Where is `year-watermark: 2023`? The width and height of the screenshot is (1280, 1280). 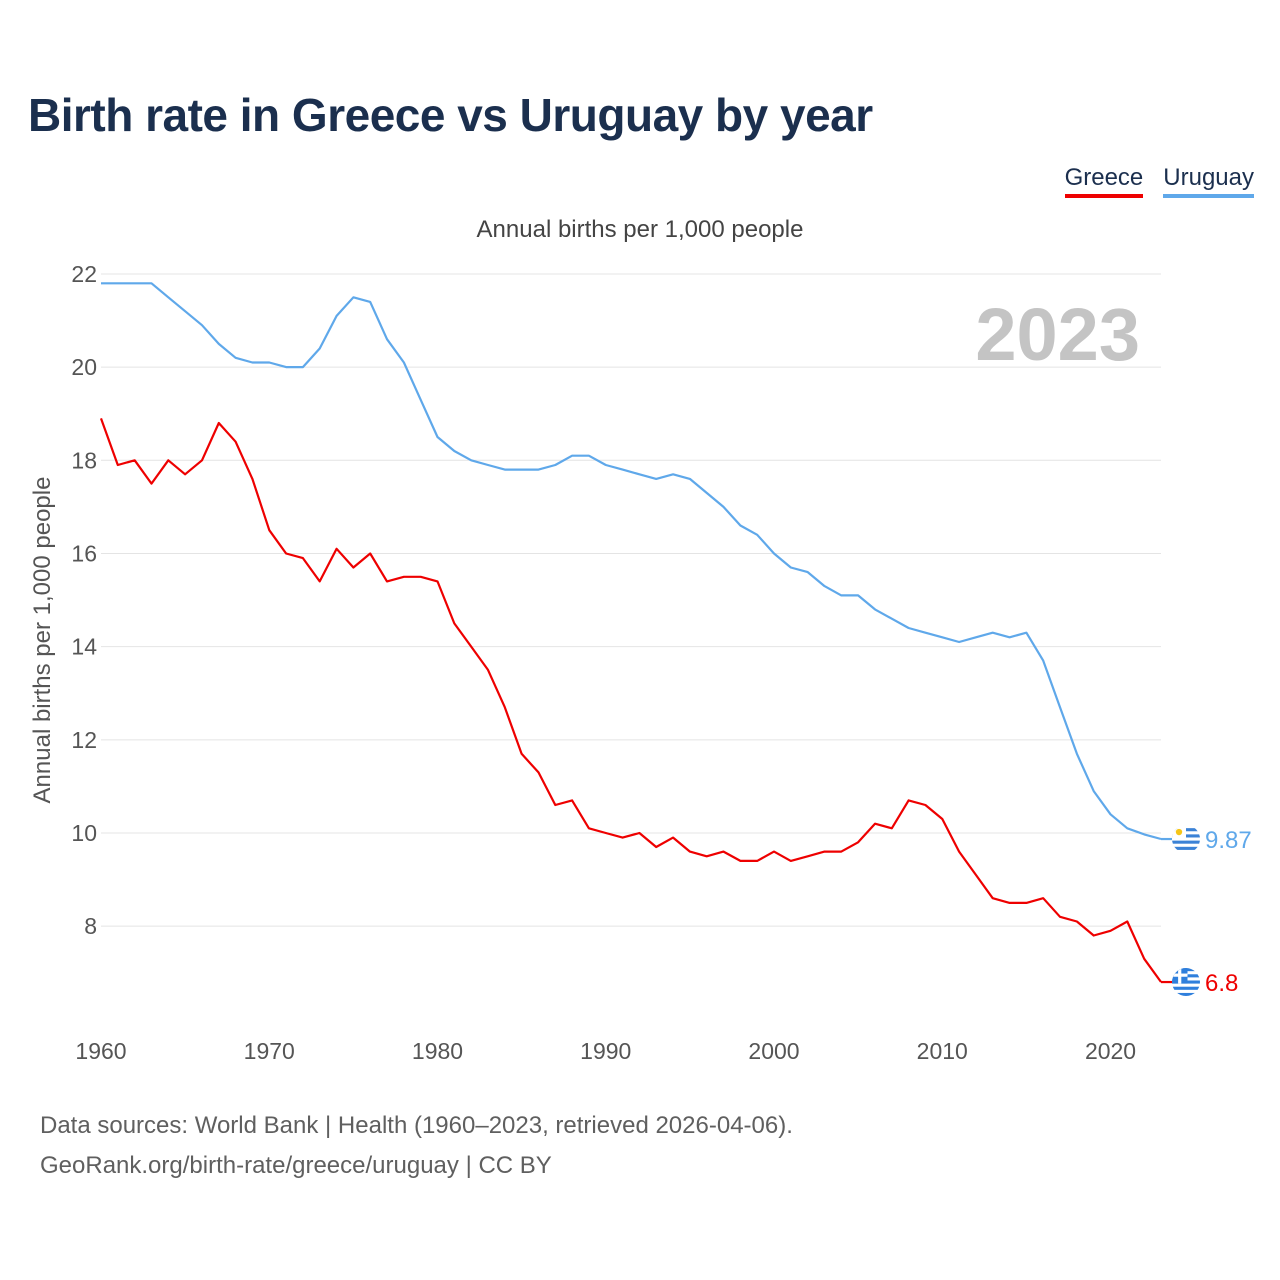
year-watermark: 2023 is located at coordinates (1057, 334).